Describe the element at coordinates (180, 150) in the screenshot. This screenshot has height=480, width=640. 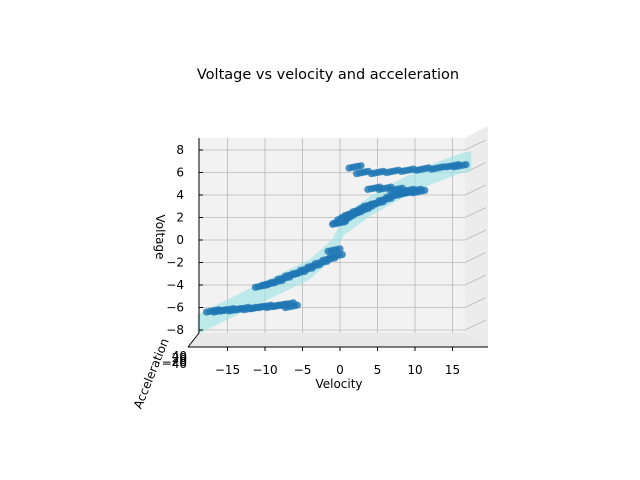
I see `y-tick-label: 8` at that location.